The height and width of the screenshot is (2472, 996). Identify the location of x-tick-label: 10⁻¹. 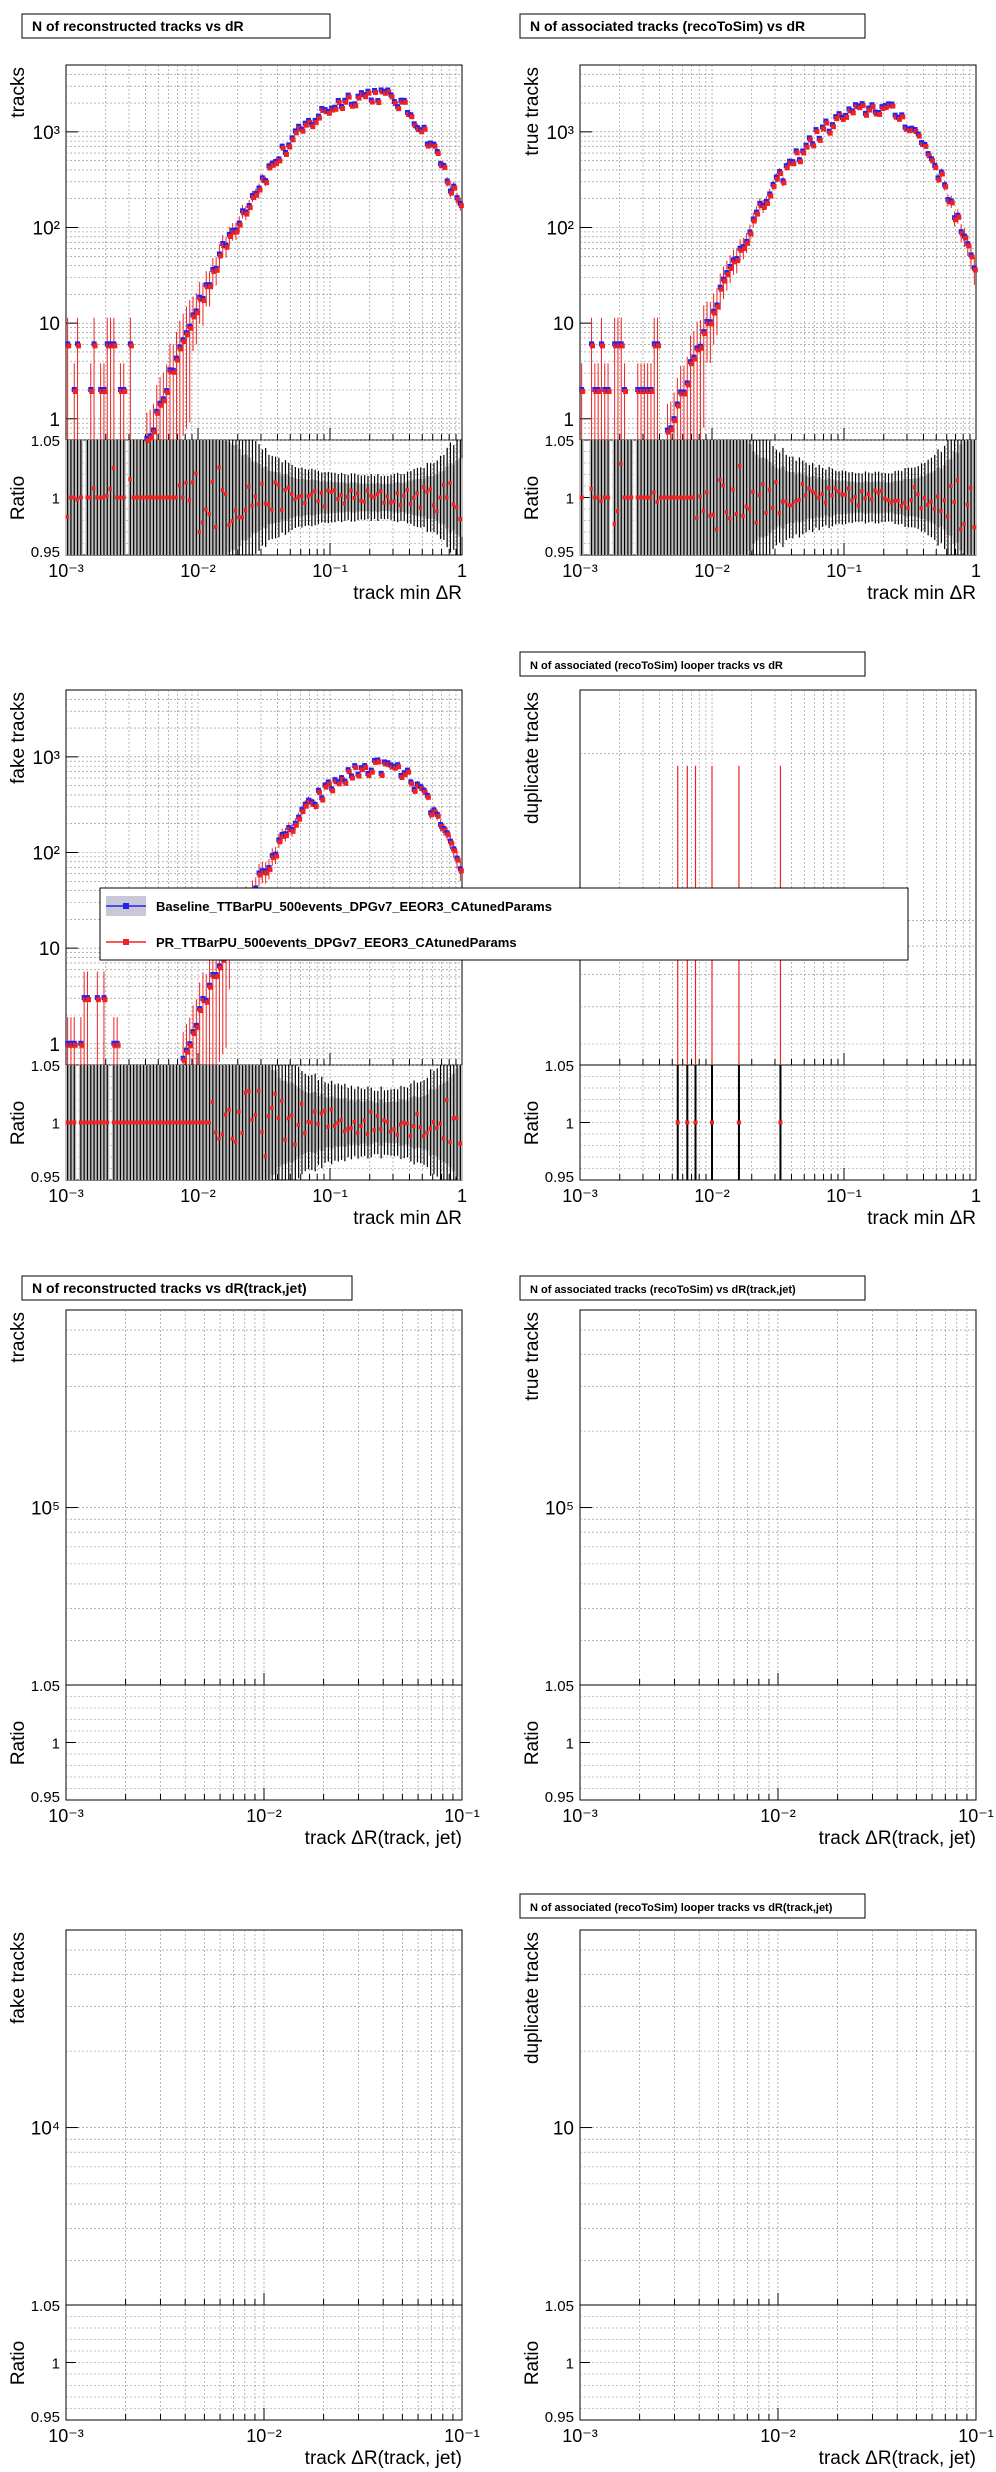
(976, 1816).